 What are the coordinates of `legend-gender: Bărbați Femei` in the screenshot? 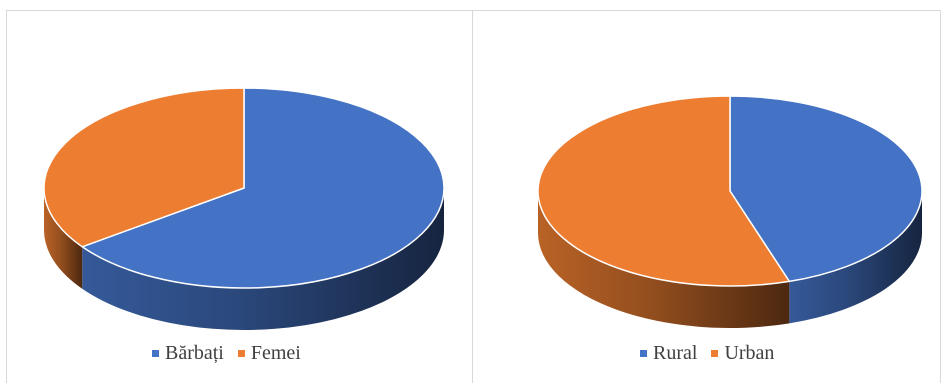 It's located at (233, 353).